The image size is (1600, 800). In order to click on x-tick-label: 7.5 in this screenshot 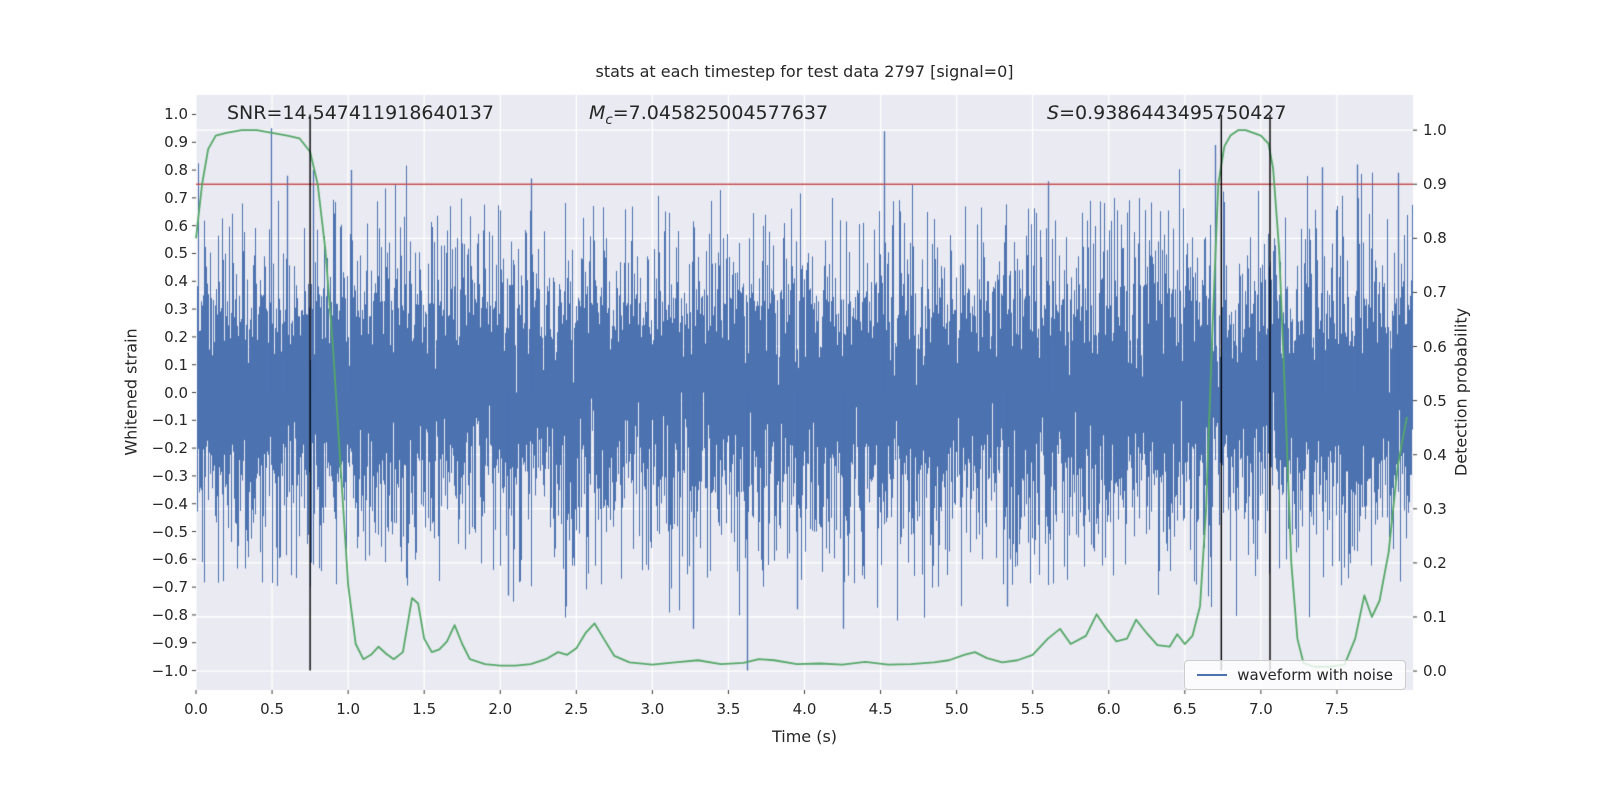, I will do `click(1337, 709)`.